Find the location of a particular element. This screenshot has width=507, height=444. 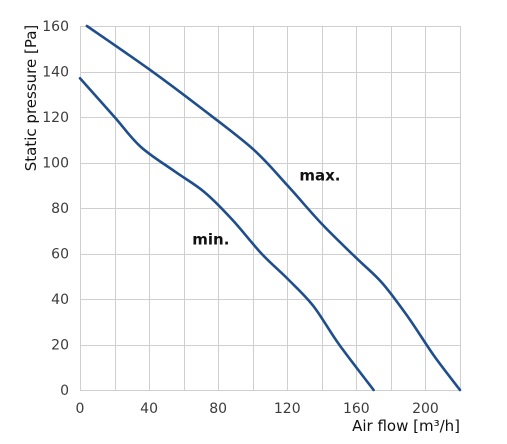

x-axis-title: Air flow [m³/h] is located at coordinates (406, 426).